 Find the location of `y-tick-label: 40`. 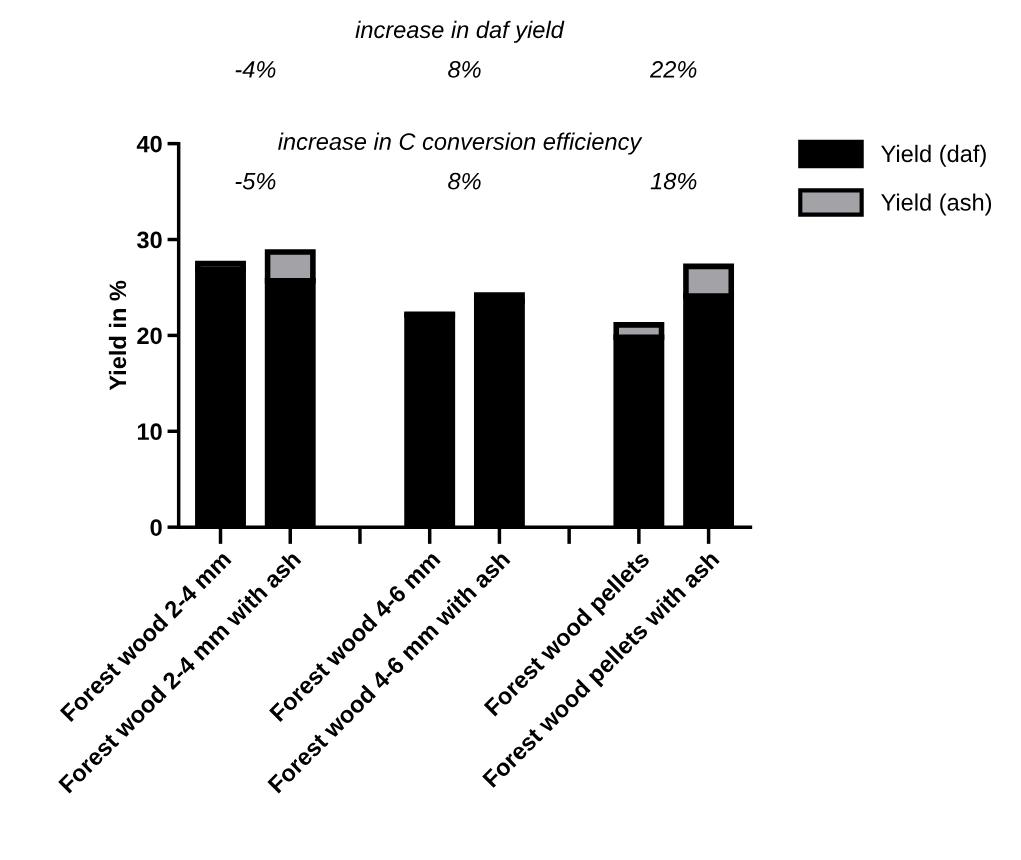

y-tick-label: 40 is located at coordinates (149, 144).